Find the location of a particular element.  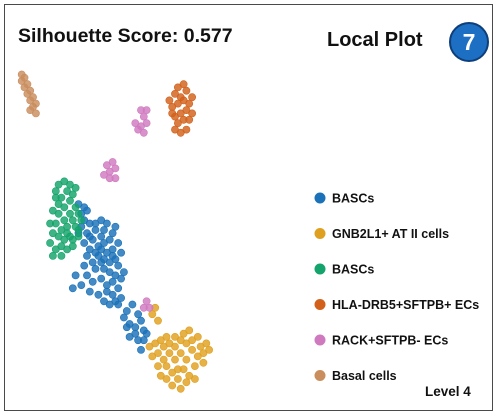

series-2-points is located at coordinates (66, 218).